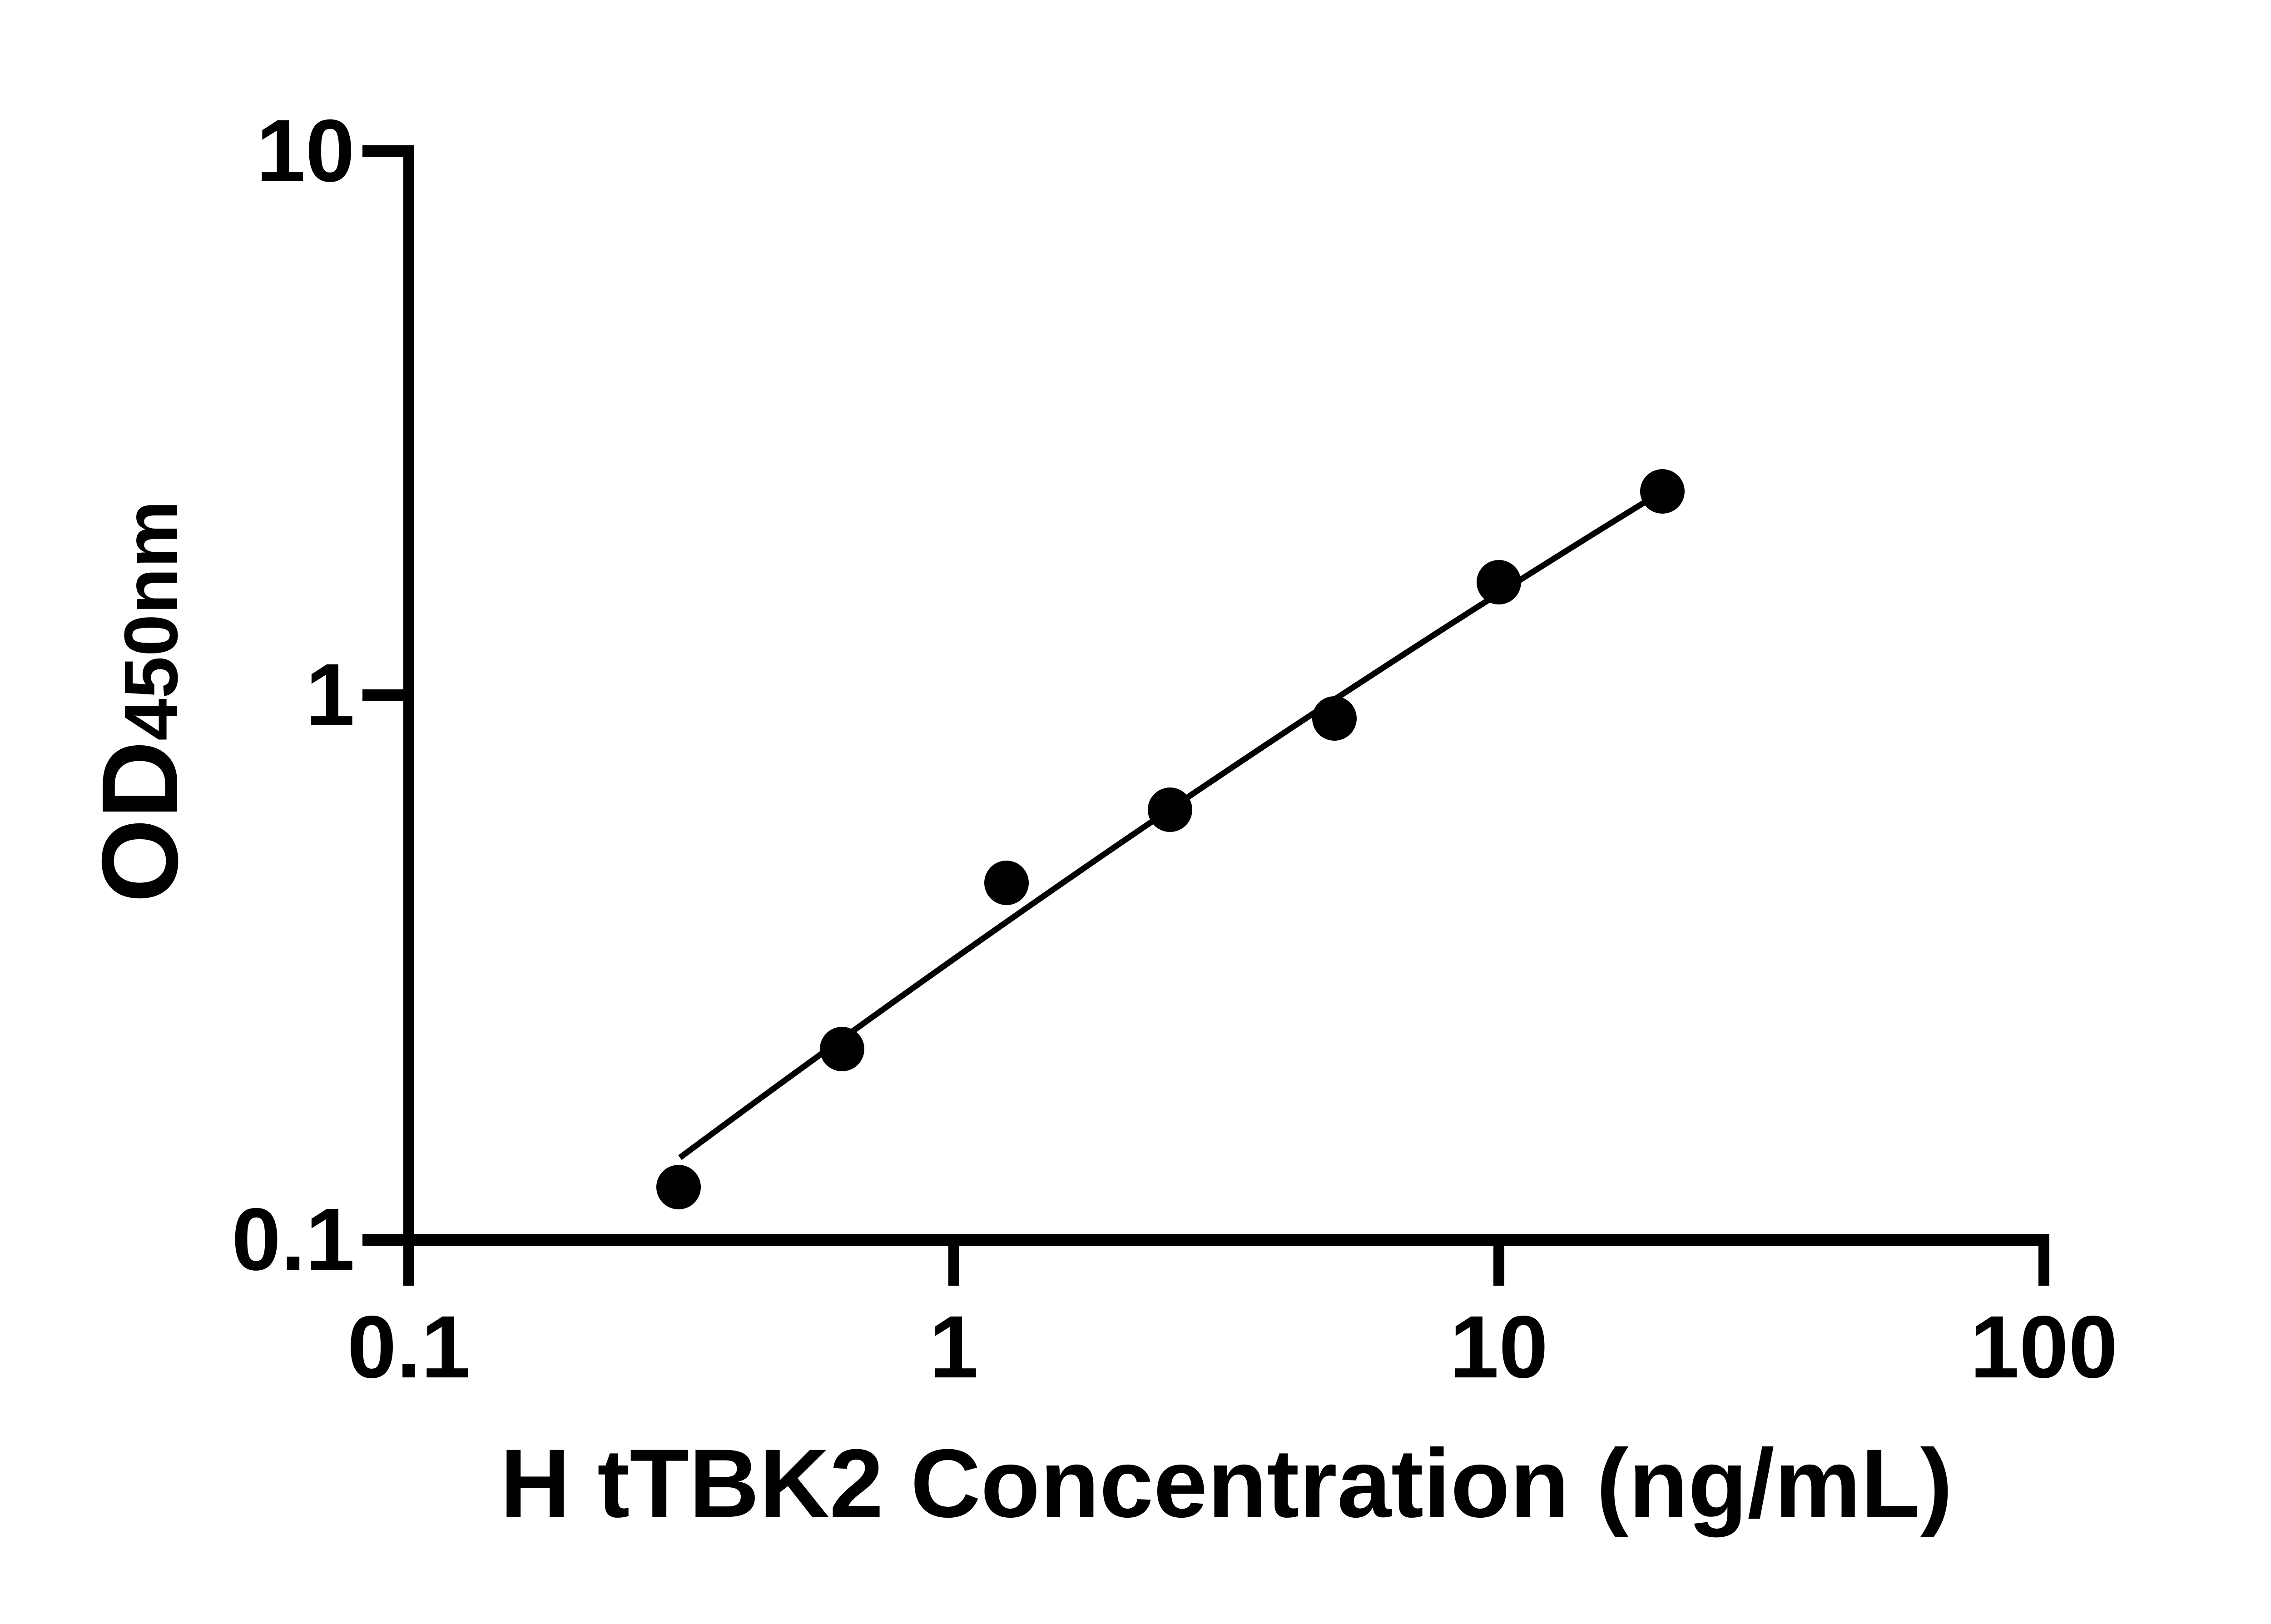 The width and height of the screenshot is (2271, 1624). I want to click on svg-text: H tTBK2 Concentration (ng/mL), so click(1226, 1483).